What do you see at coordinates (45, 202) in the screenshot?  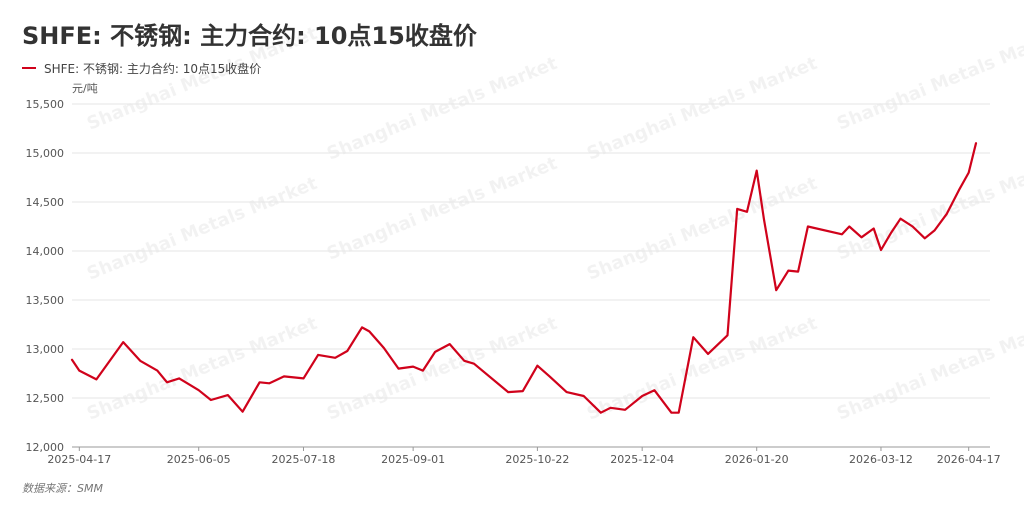 I see `y-tick-label: 14,500` at bounding box center [45, 202].